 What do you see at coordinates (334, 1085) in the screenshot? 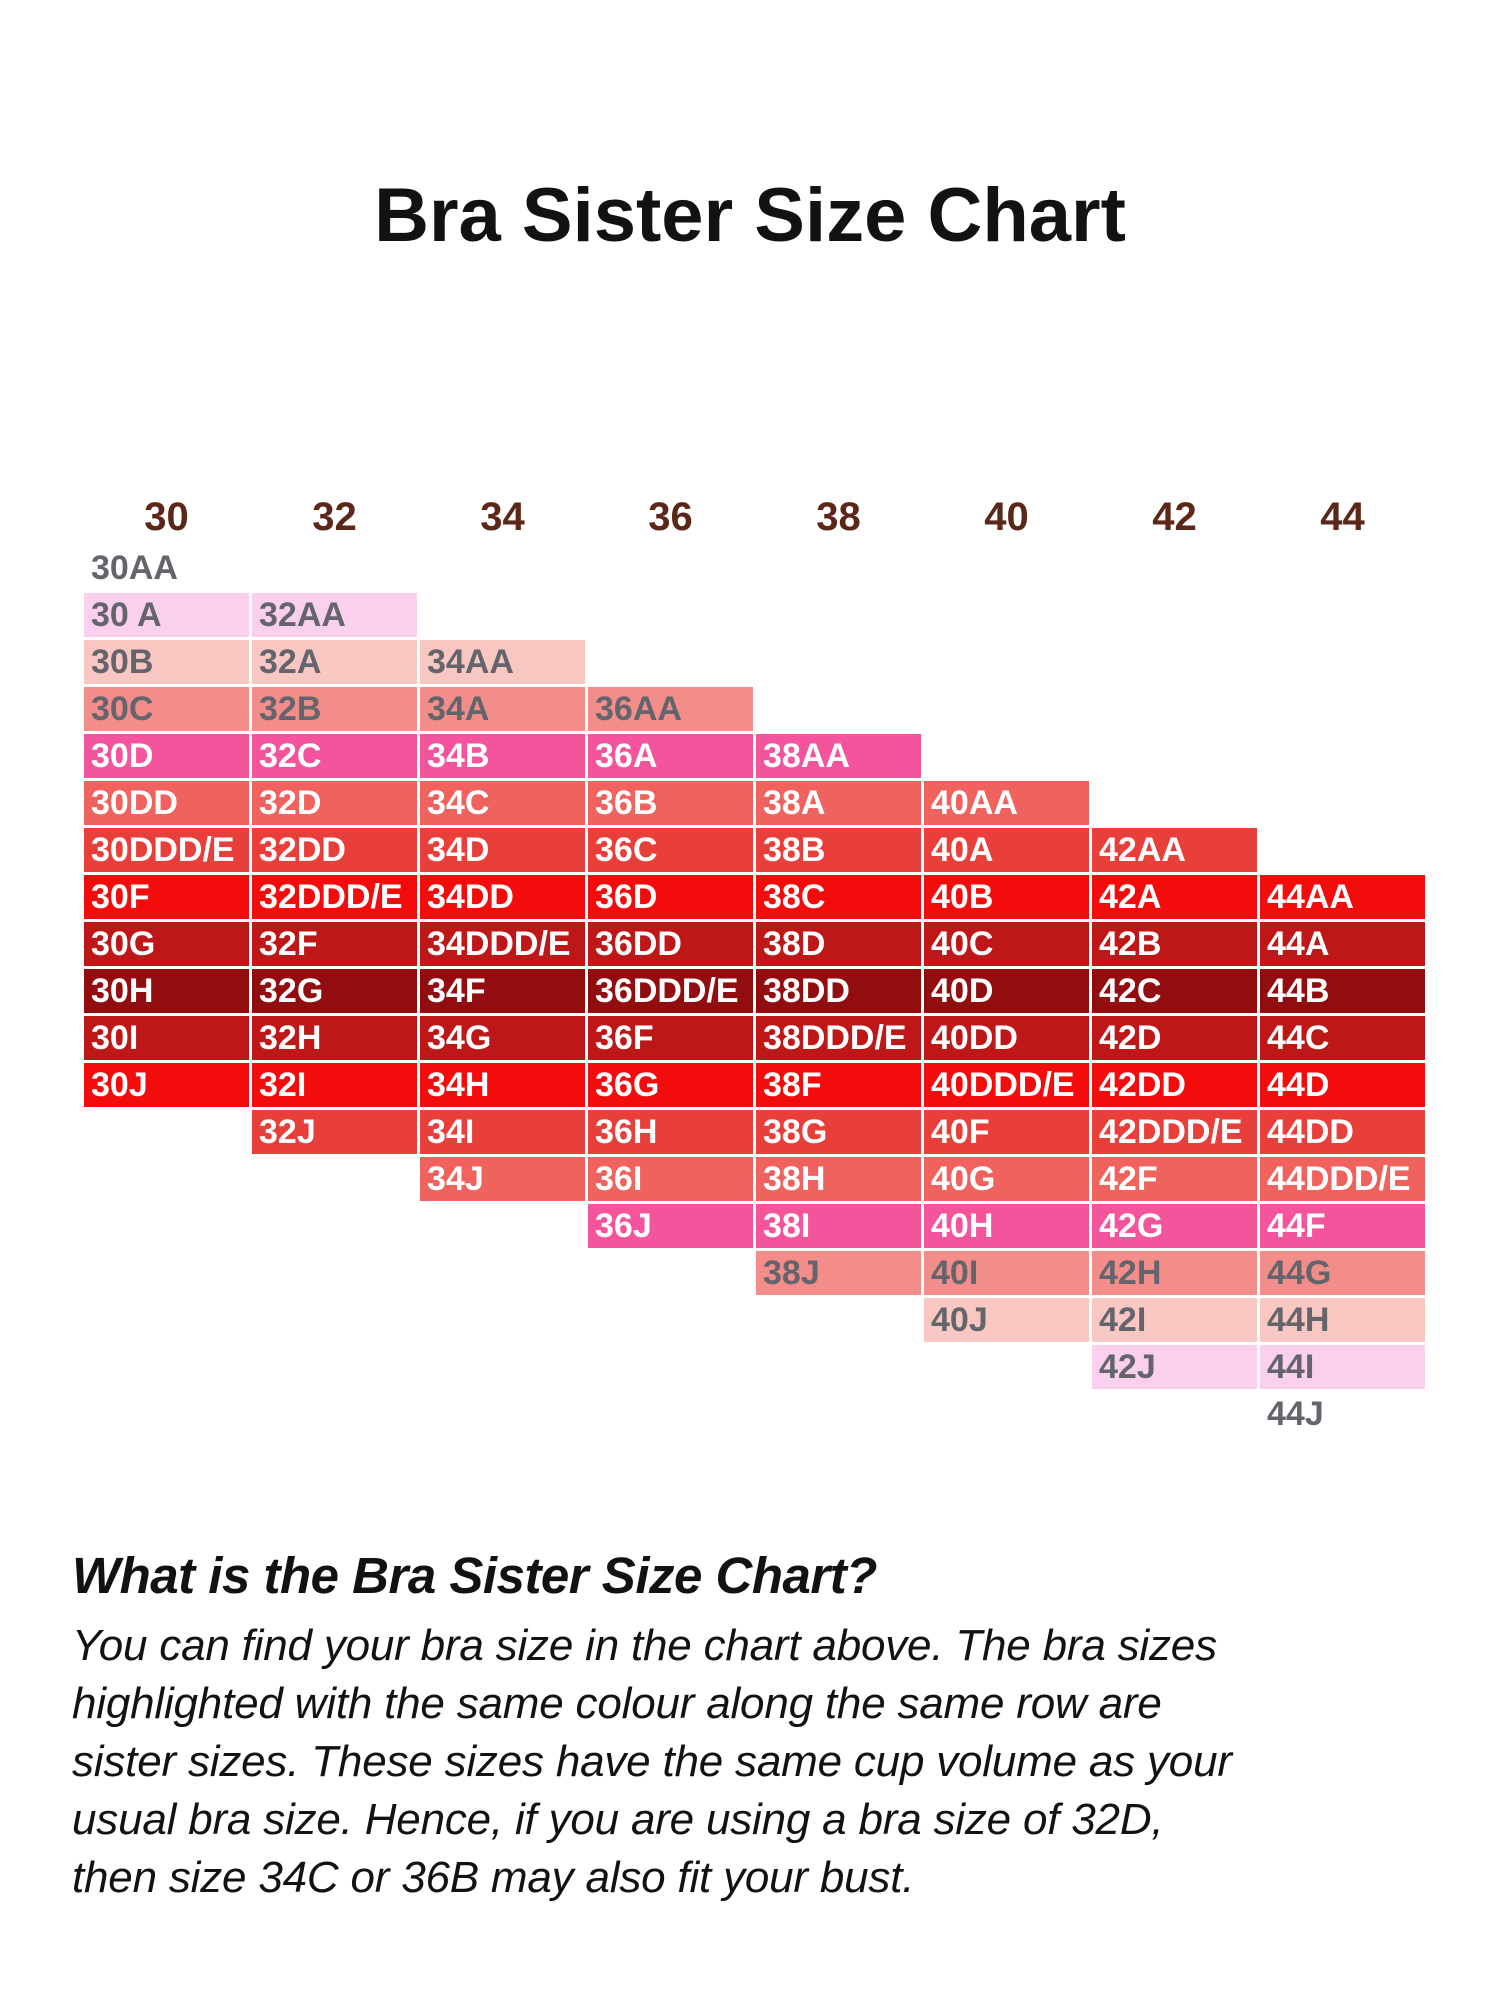
I see `size-cell: 32I` at bounding box center [334, 1085].